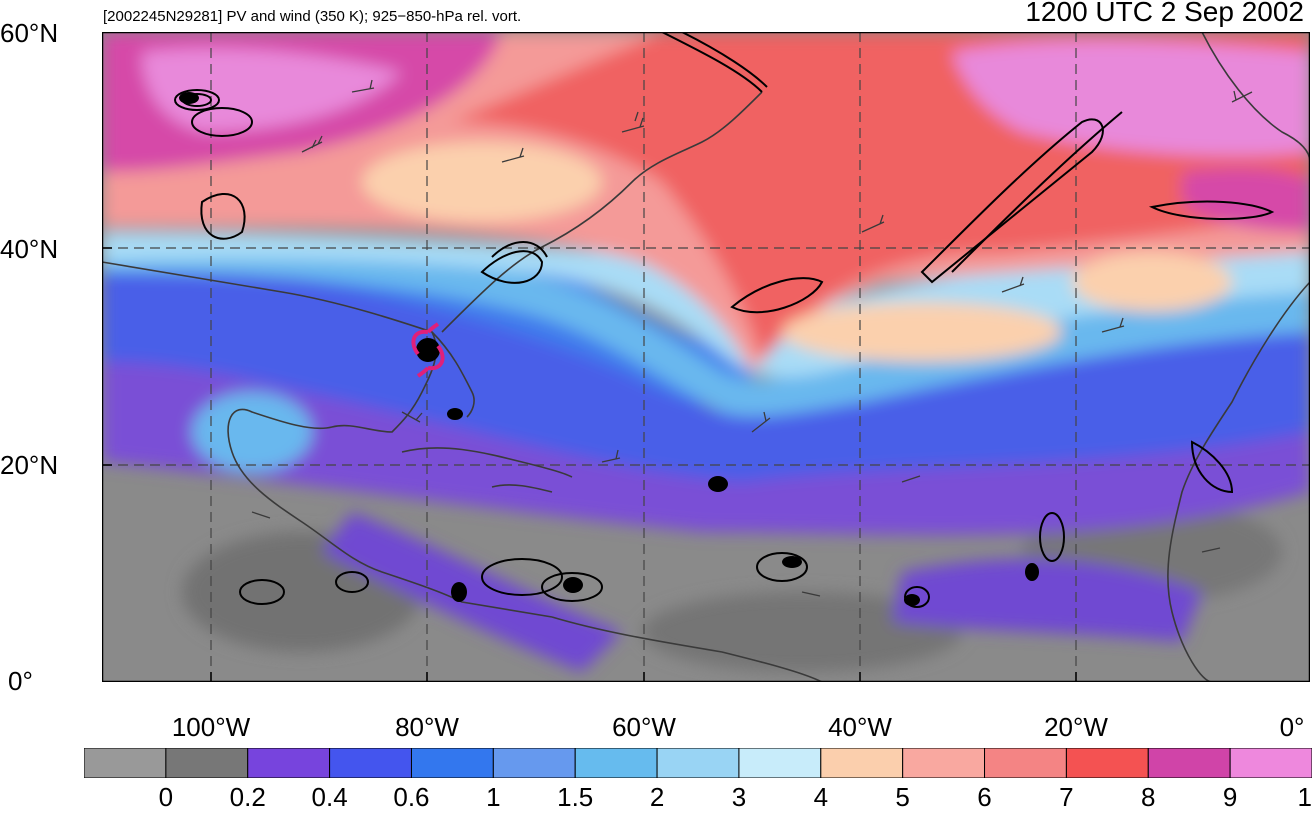  Describe the element at coordinates (1148, 797) in the screenshot. I see `colorbar-level-label: 8` at that location.